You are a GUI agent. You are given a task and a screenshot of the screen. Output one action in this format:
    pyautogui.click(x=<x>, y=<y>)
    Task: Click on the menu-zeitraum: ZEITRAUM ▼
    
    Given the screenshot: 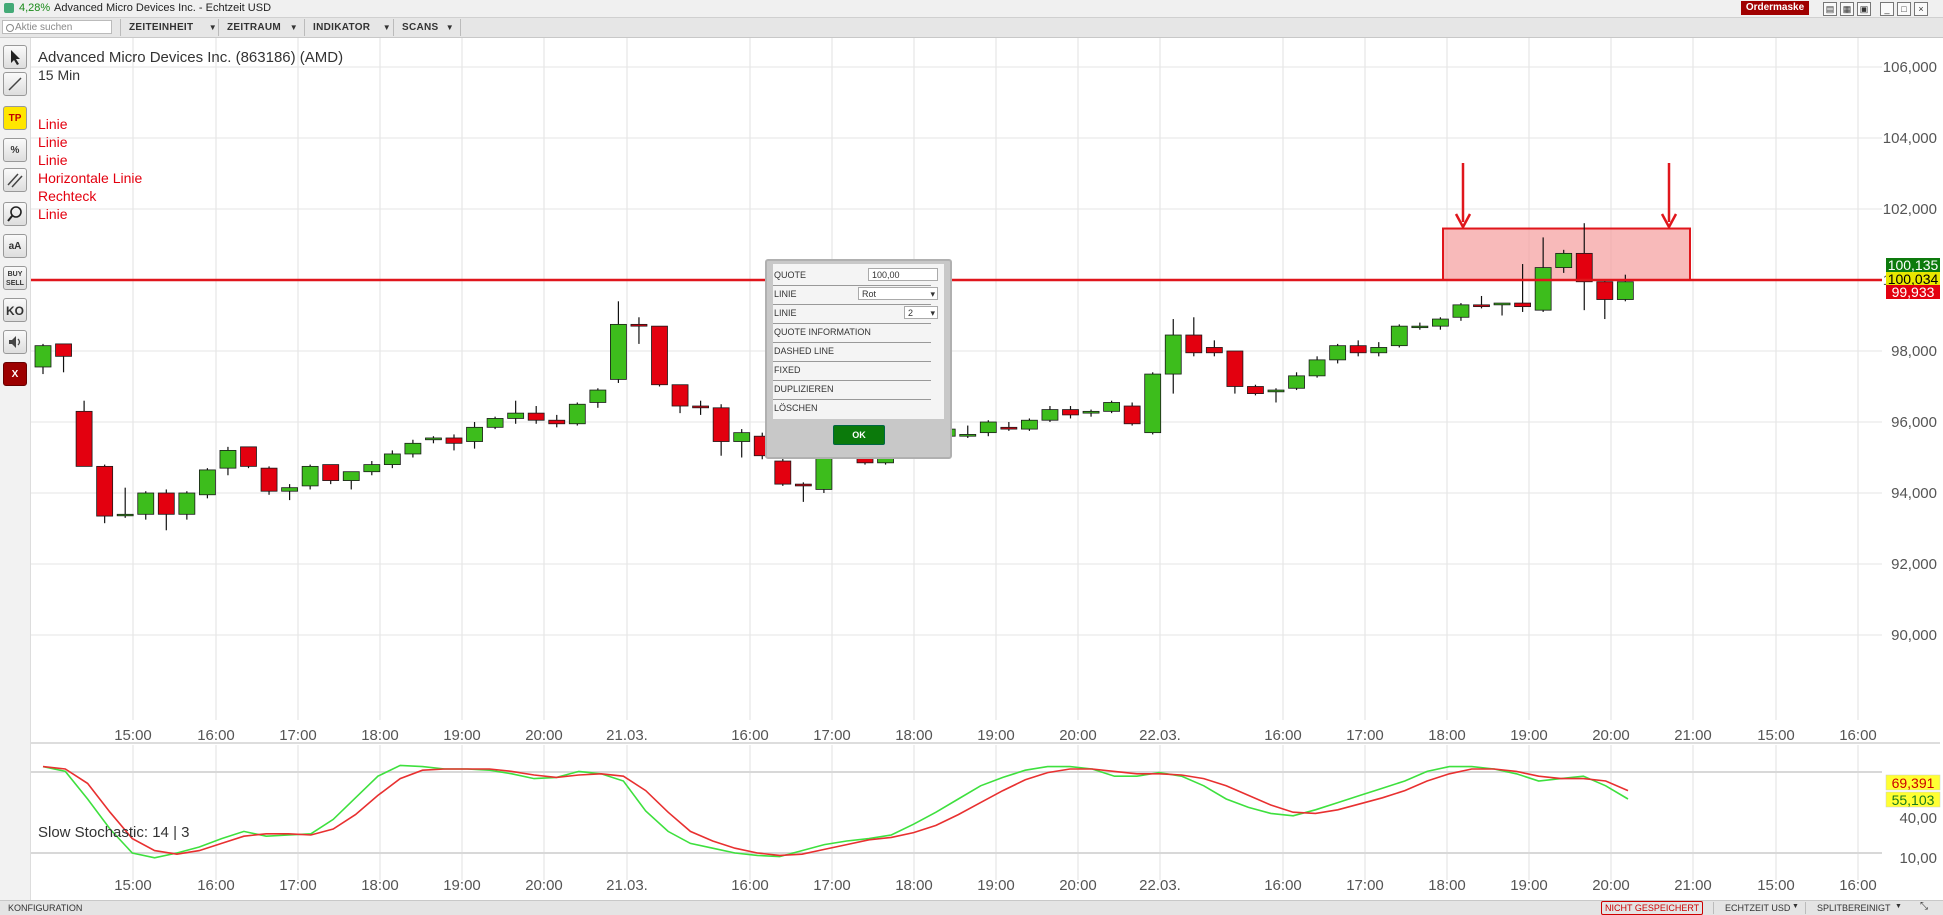 What is the action you would take?
    pyautogui.click(x=261, y=27)
    